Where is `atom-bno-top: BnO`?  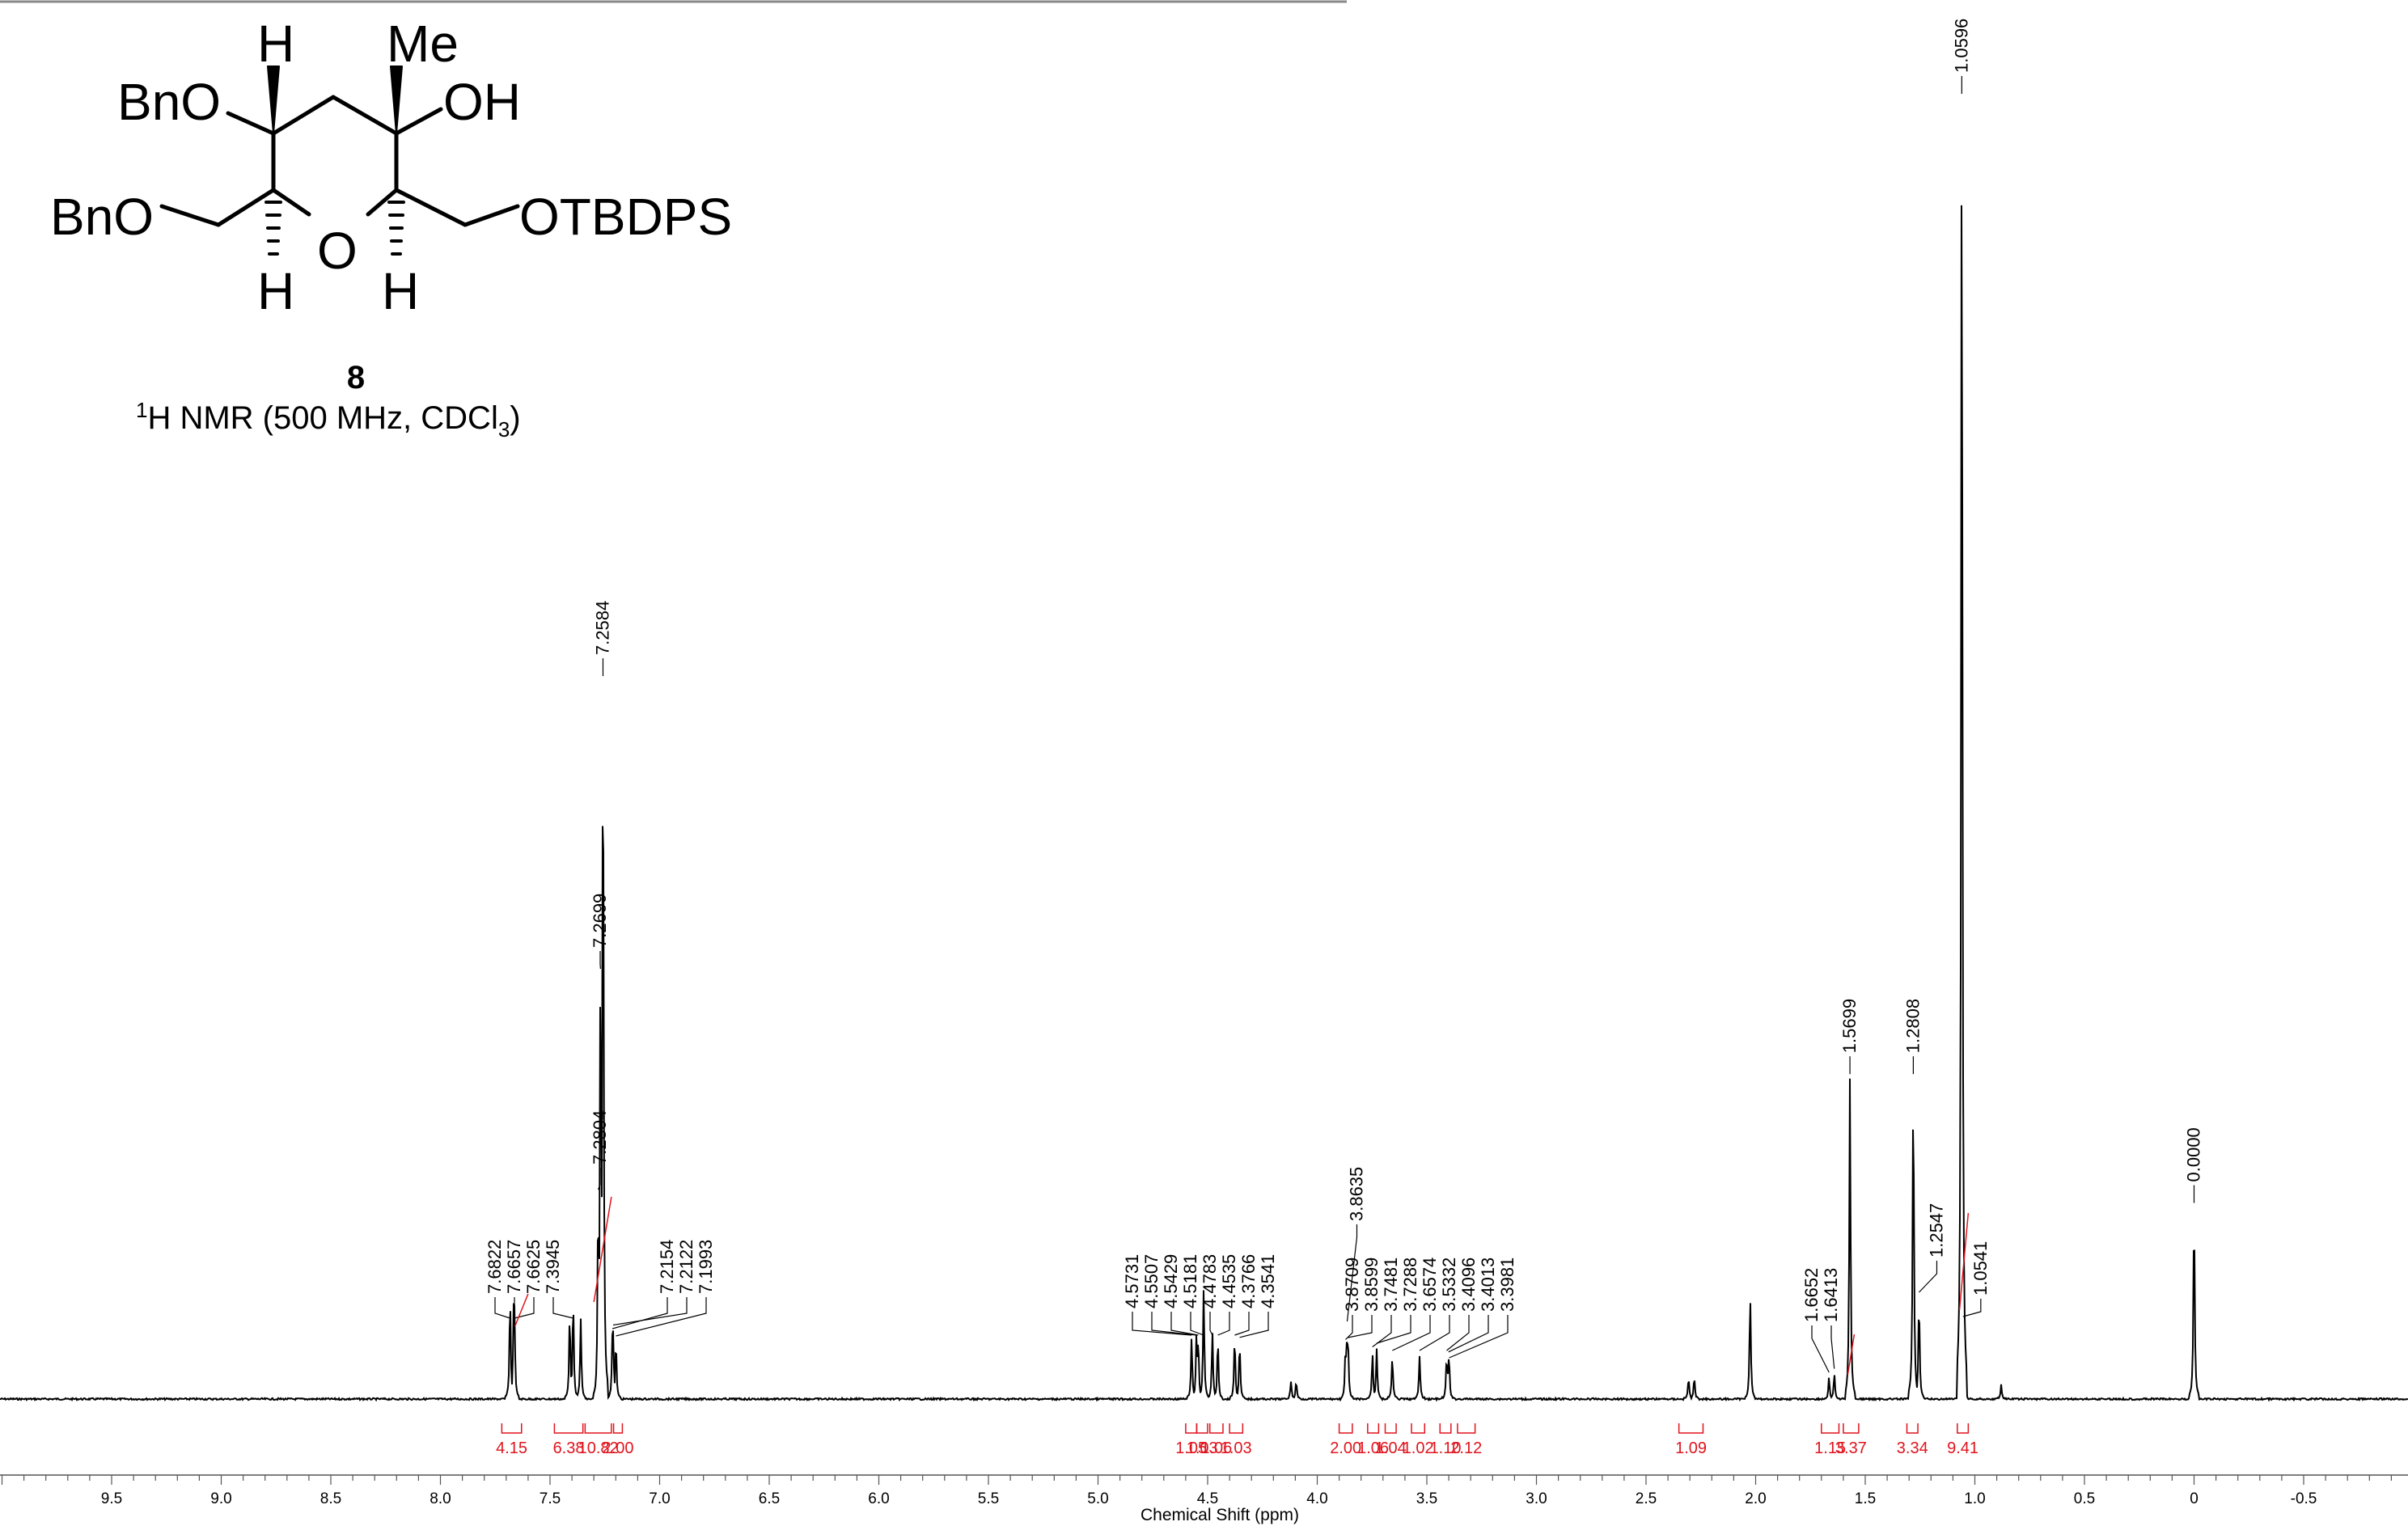
atom-bno-top: BnO is located at coordinates (169, 102).